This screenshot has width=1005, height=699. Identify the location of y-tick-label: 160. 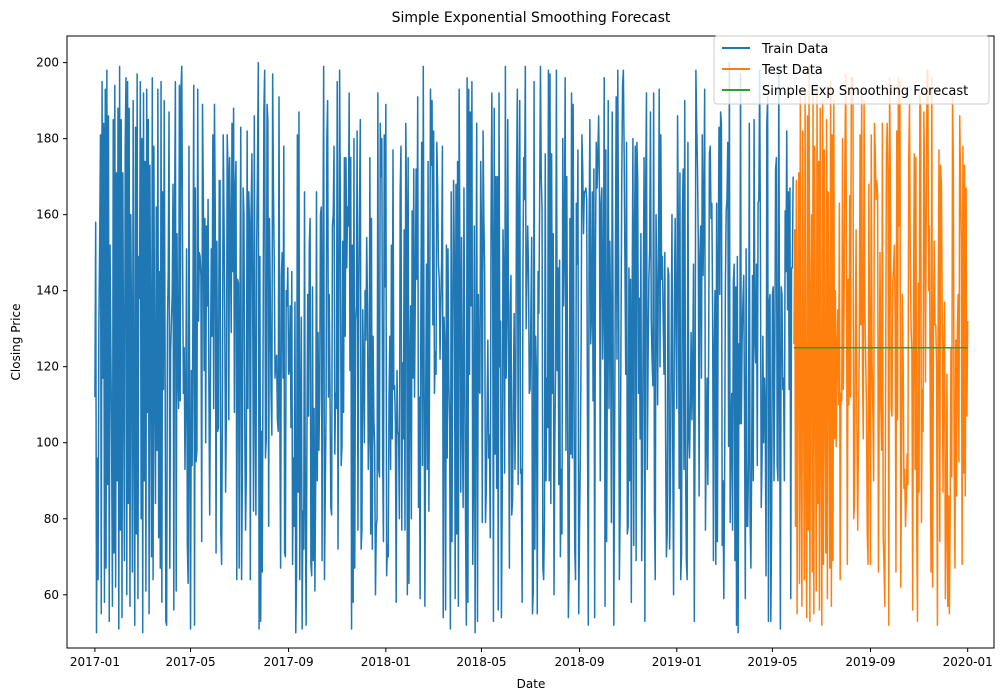
(47, 215).